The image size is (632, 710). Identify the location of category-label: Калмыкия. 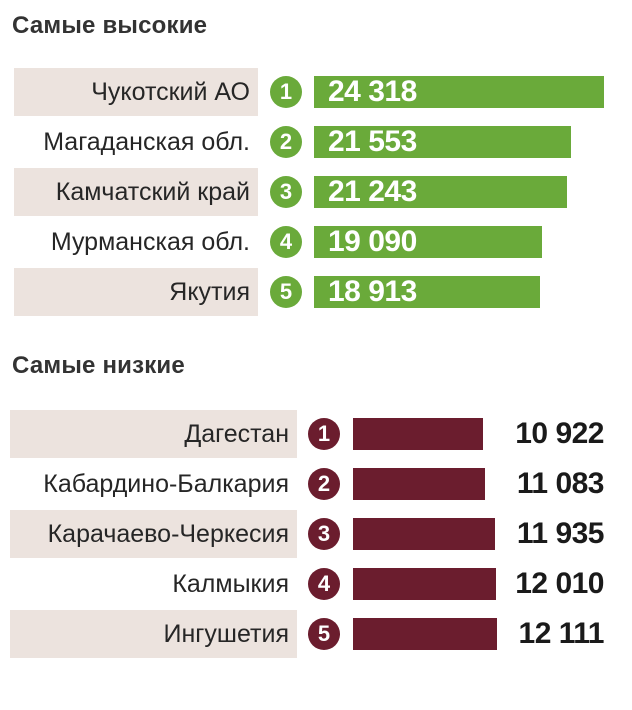
(230, 584).